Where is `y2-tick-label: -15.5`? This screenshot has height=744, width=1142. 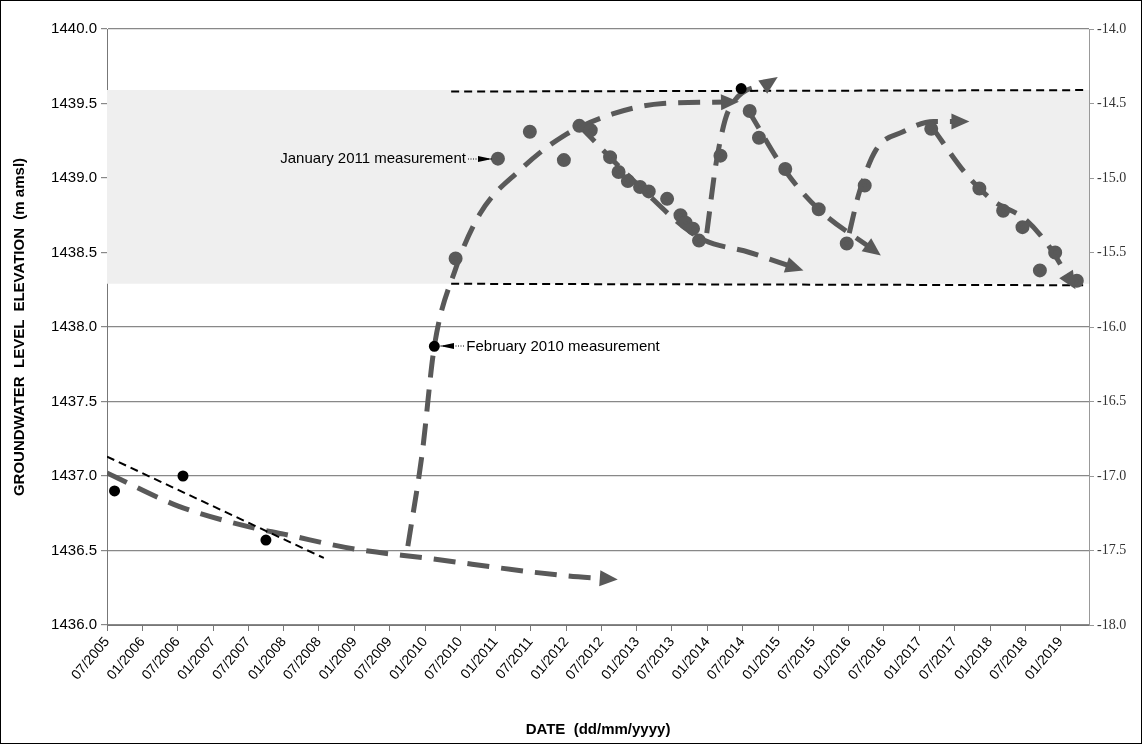
y2-tick-label: -15.5 is located at coordinates (1112, 252).